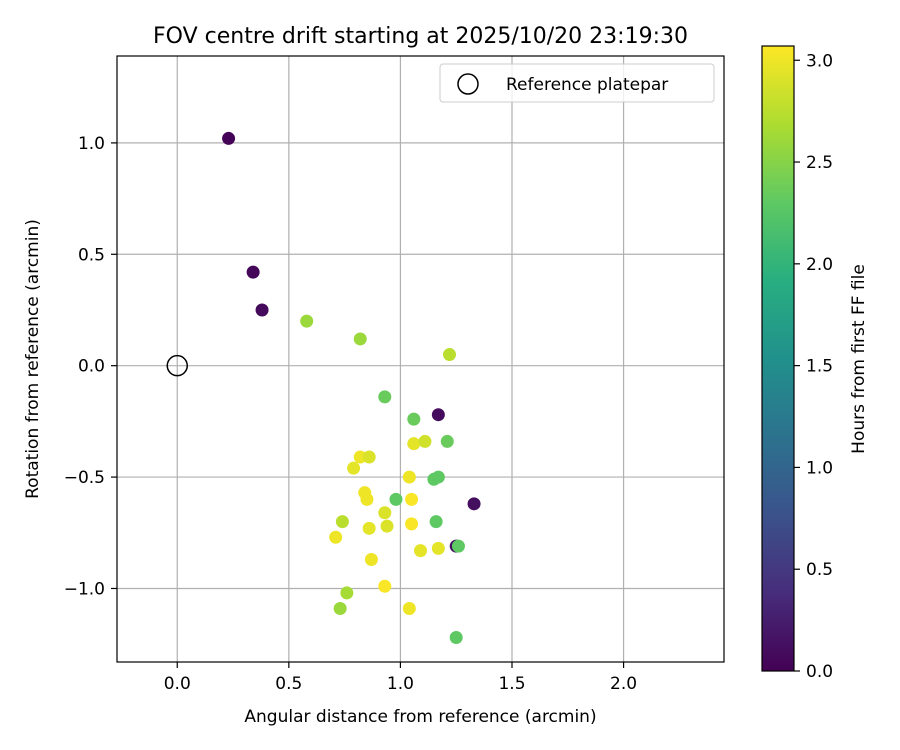 The height and width of the screenshot is (750, 900). I want to click on legend-marker-reference, so click(468, 84).